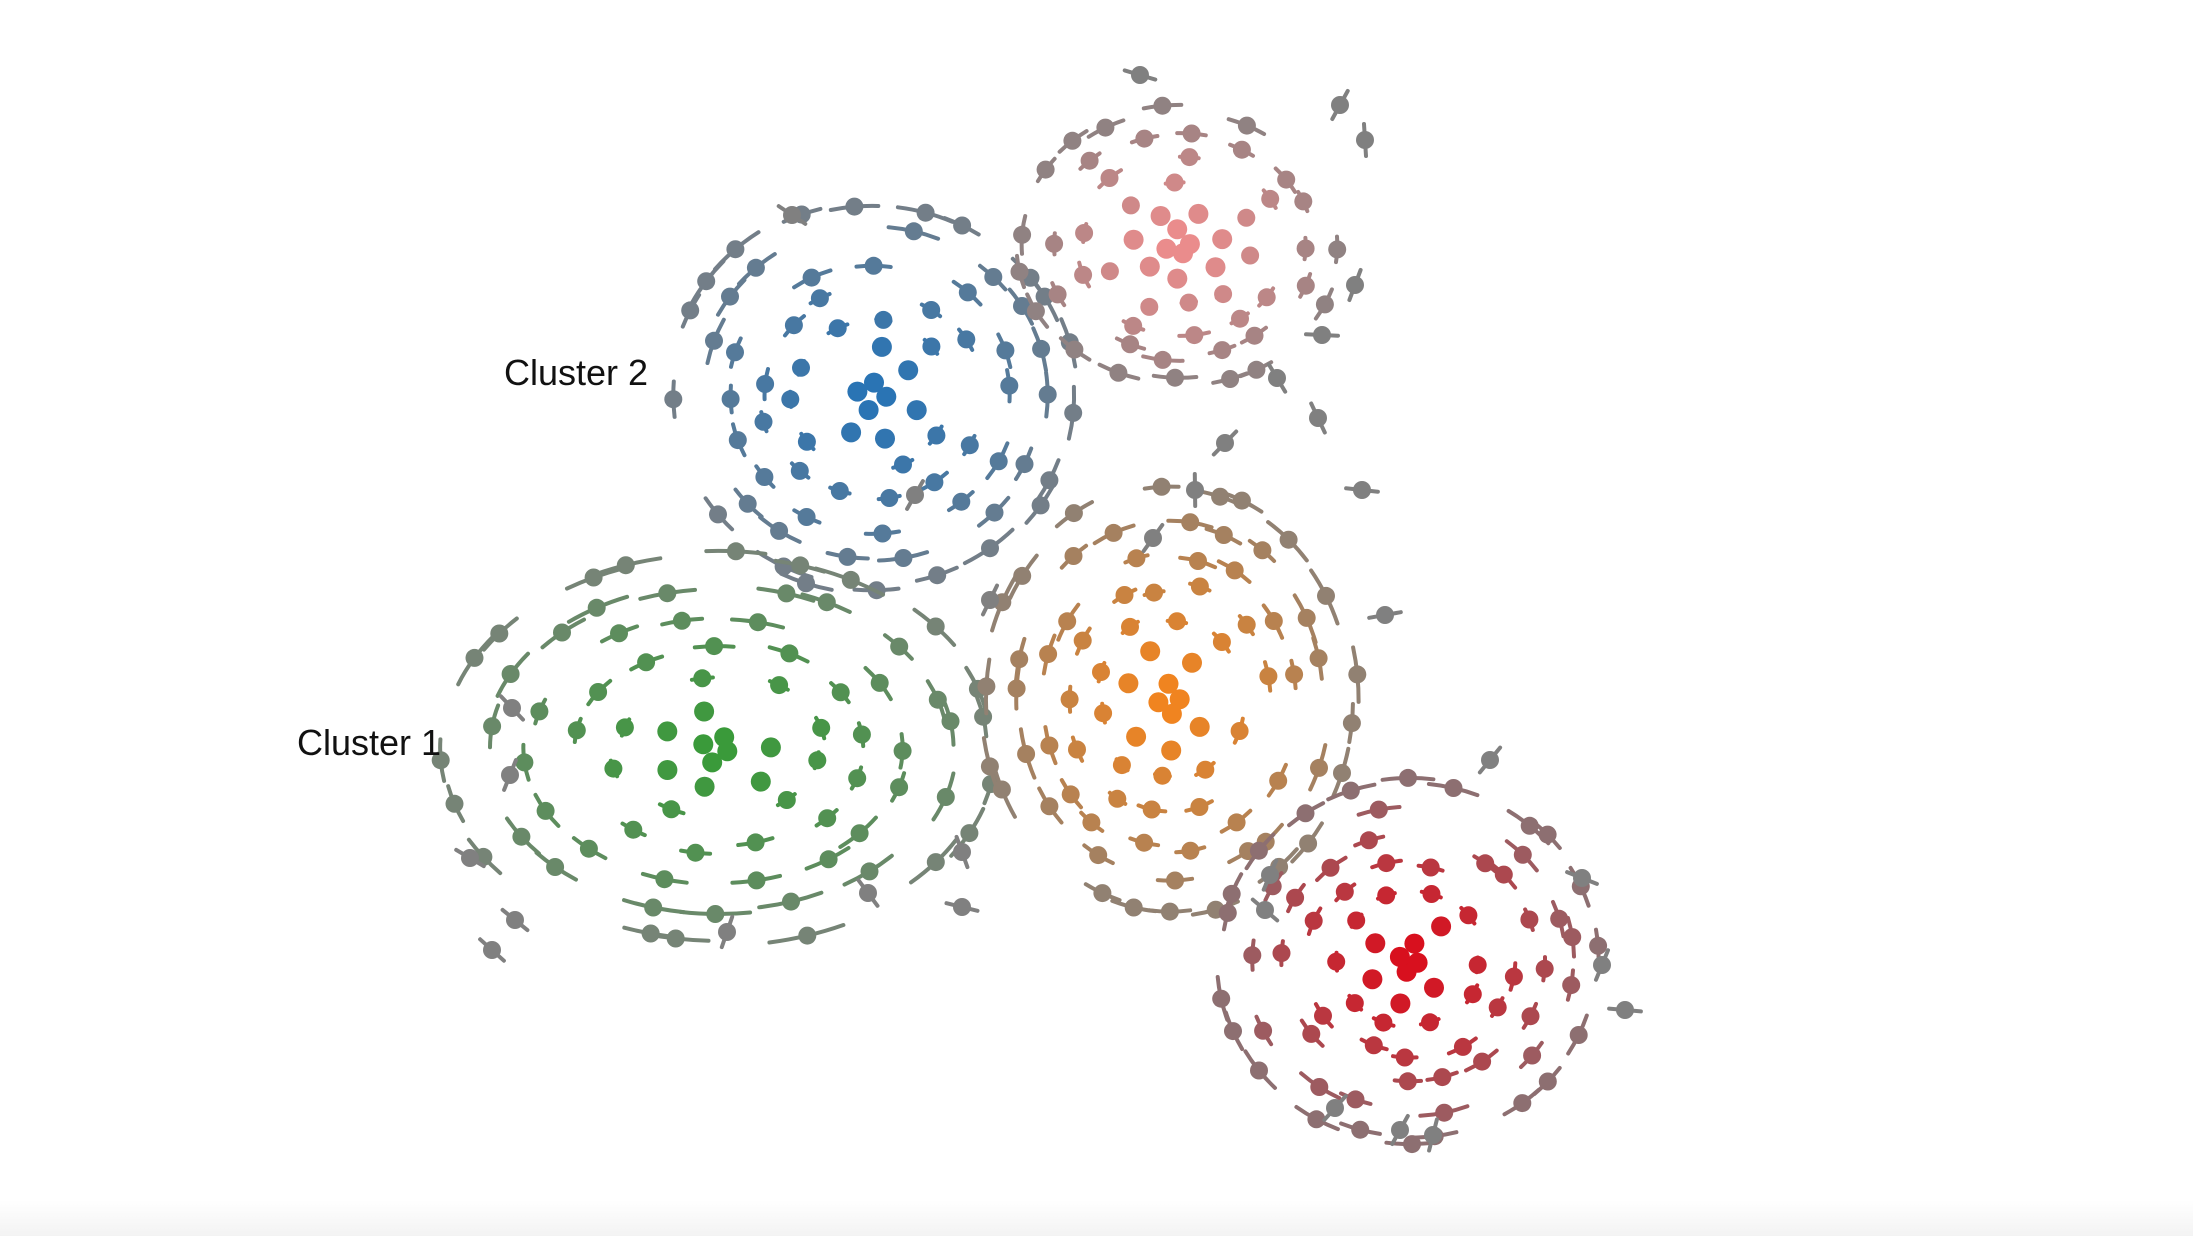 This screenshot has height=1236, width=2193. Describe the element at coordinates (1096, 1218) in the screenshot. I see `bottom-edge-shadow` at that location.